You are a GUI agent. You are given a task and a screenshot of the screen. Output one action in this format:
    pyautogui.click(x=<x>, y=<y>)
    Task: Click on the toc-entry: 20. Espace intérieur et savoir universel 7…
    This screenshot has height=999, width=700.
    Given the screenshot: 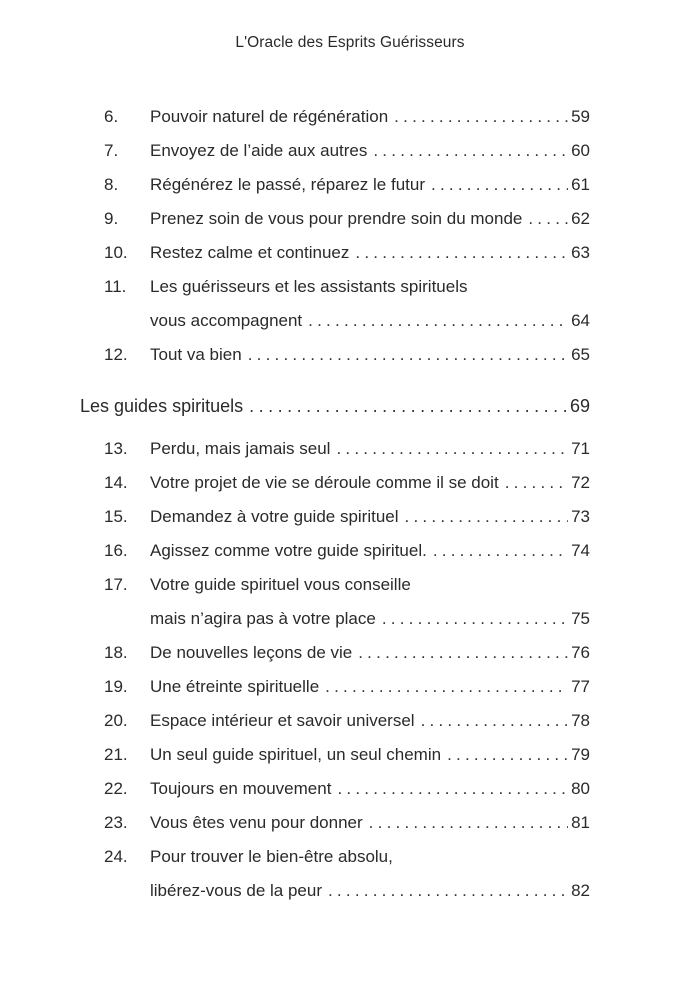 What is the action you would take?
    pyautogui.click(x=350, y=721)
    